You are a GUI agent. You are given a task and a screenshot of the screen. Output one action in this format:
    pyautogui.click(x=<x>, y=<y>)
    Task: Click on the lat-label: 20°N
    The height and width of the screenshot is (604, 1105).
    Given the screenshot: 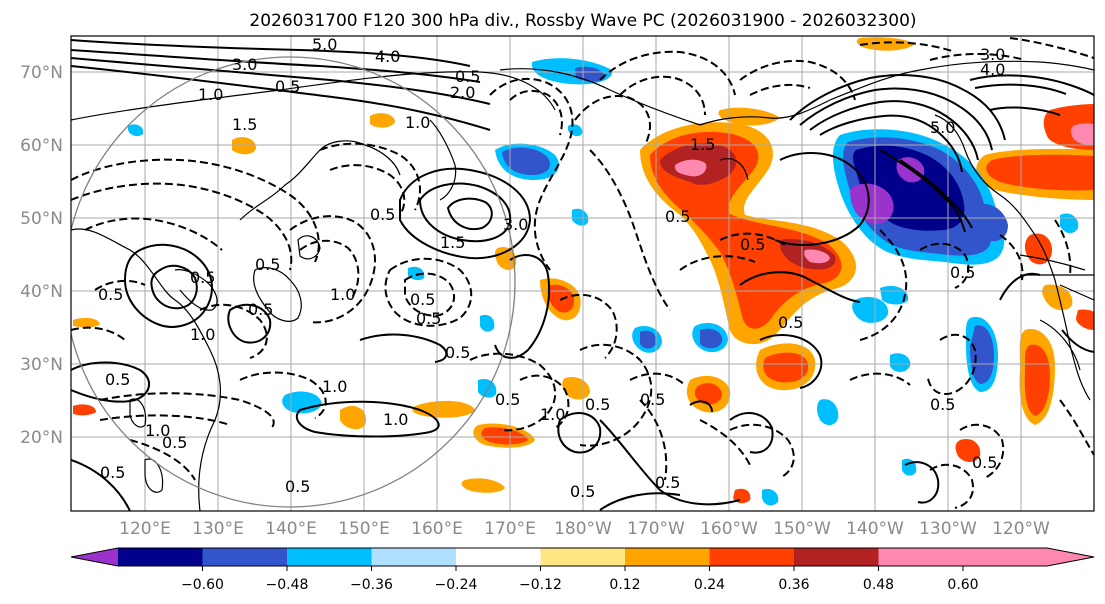 What is the action you would take?
    pyautogui.click(x=41, y=438)
    